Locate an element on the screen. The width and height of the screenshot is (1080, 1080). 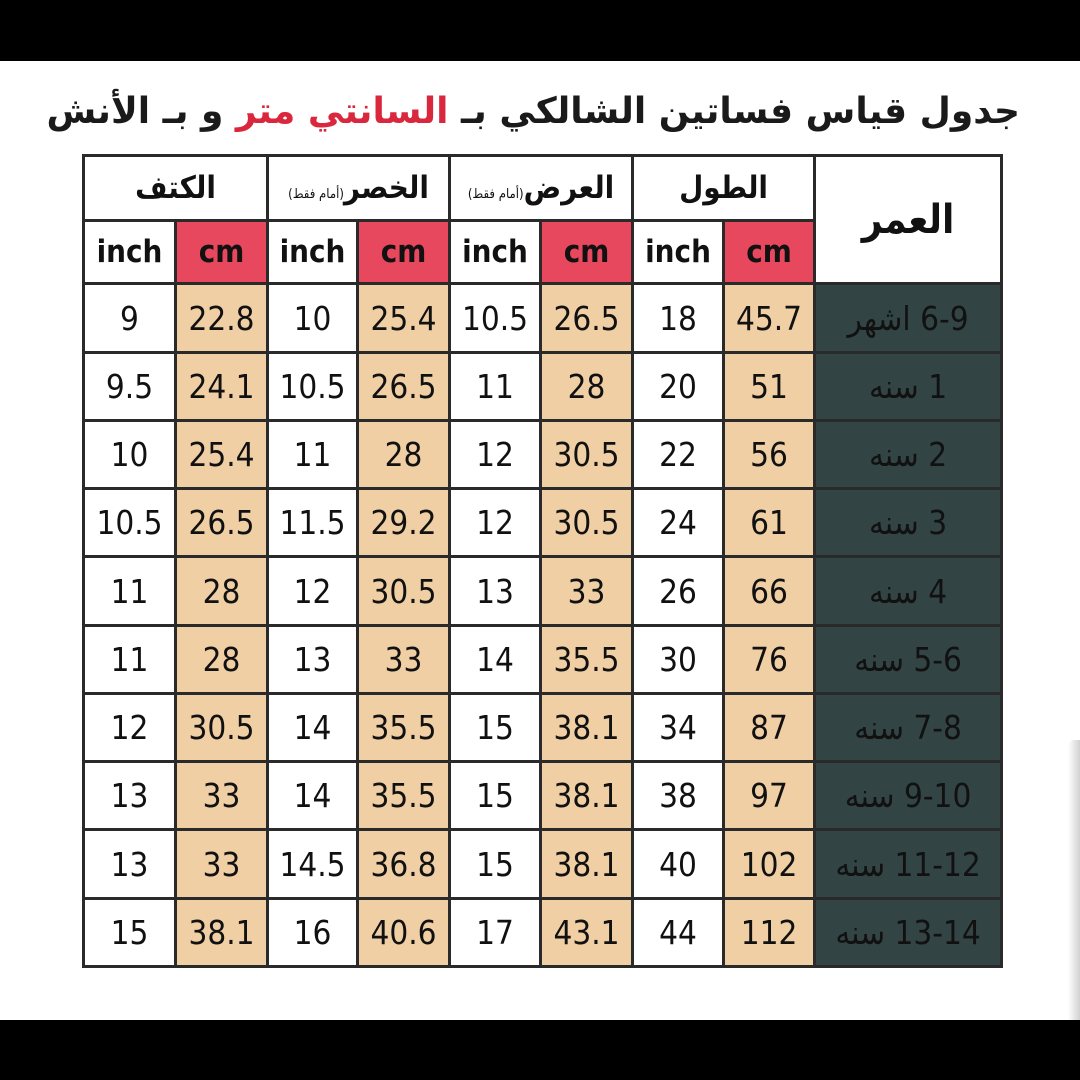
length-inch-cell: 30 is located at coordinates (678, 659).